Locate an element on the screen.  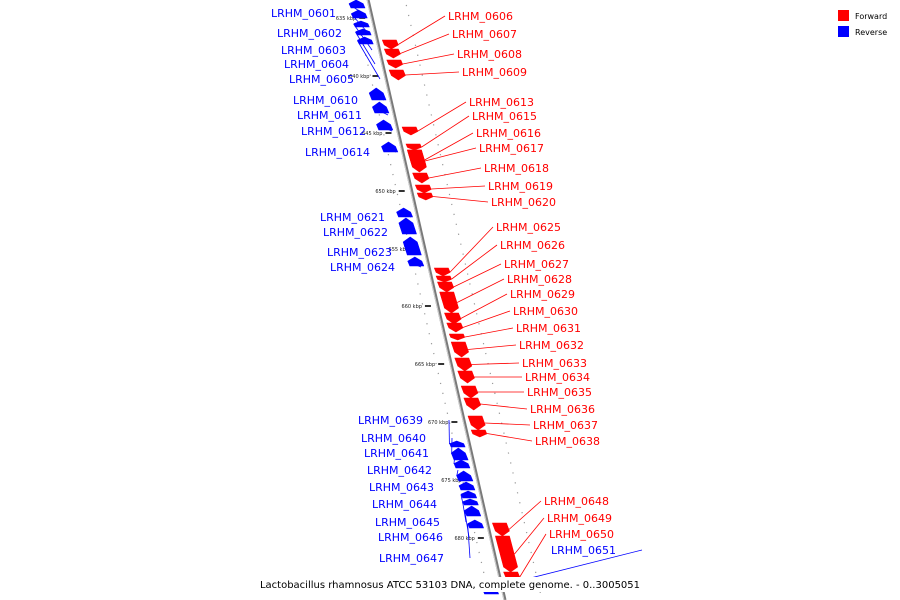
tick-label: 660 kbp is located at coordinates (412, 307).